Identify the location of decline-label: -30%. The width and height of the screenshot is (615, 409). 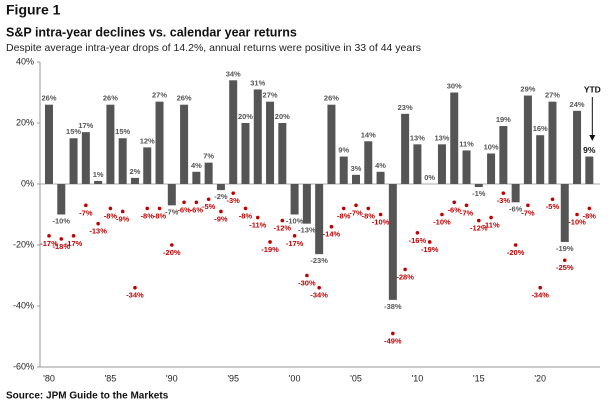
(307, 282).